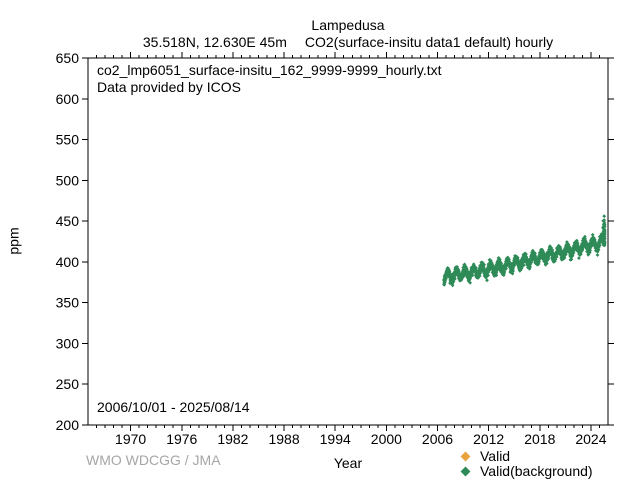 This screenshot has height=480, width=640. Describe the element at coordinates (68, 221) in the screenshot. I see `y-tick-label: 450` at that location.